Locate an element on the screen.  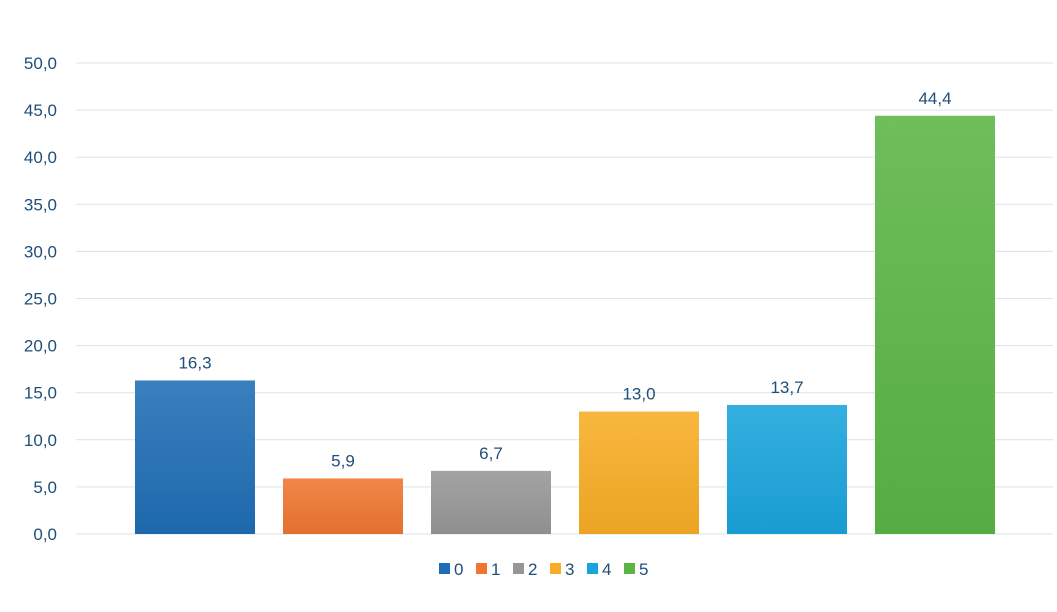
legend-label: 5 is located at coordinates (643, 569).